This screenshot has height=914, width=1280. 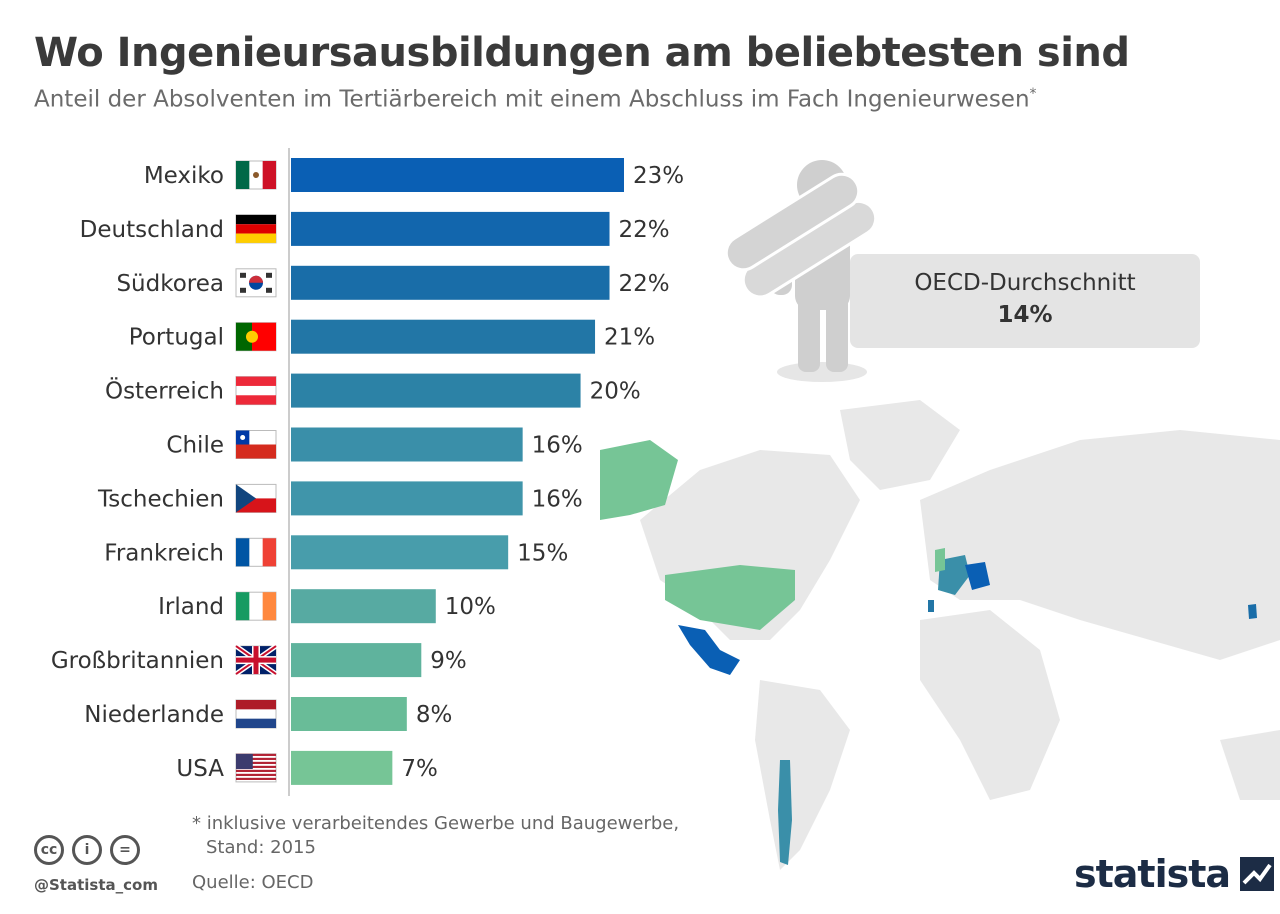 I want to click on data-label: 9%, so click(x=448, y=661).